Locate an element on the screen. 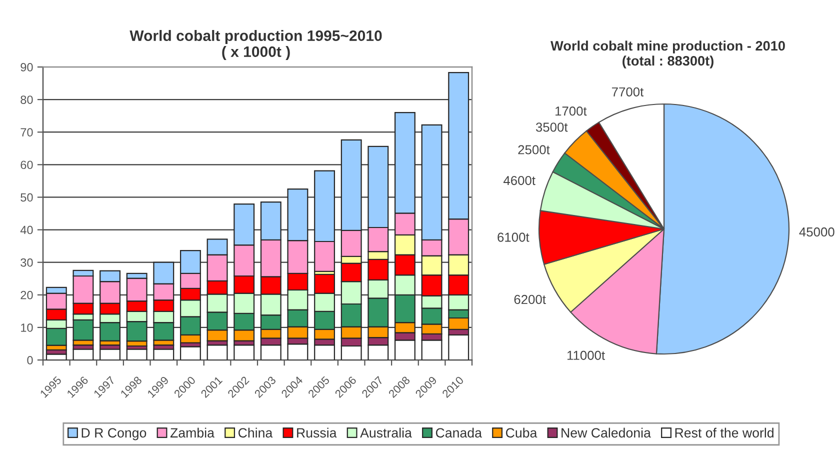 This screenshot has width=839, height=456. data-label: 1700t is located at coordinates (571, 111).